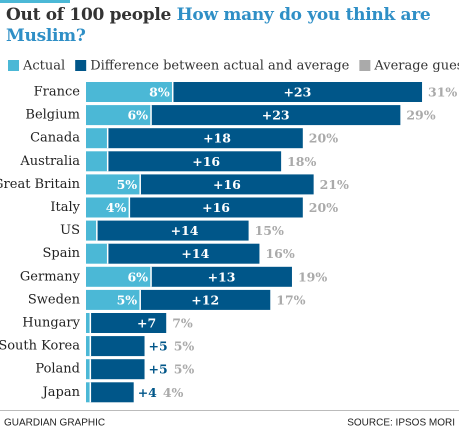 This screenshot has height=430, width=459. I want to click on average-label: 21%, so click(334, 184).